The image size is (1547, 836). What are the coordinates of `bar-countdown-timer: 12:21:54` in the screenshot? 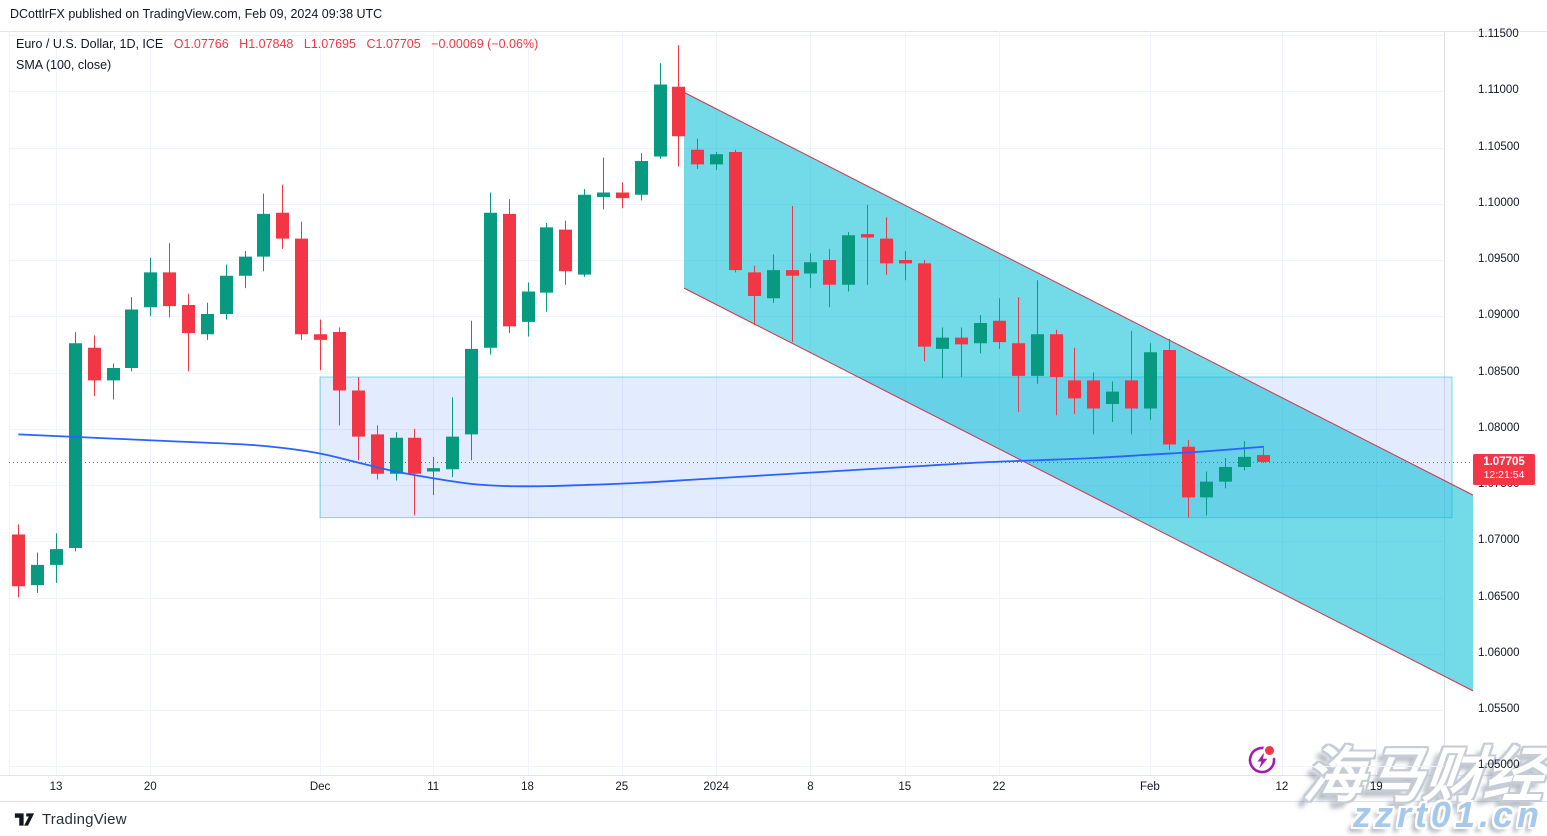 It's located at (1504, 474).